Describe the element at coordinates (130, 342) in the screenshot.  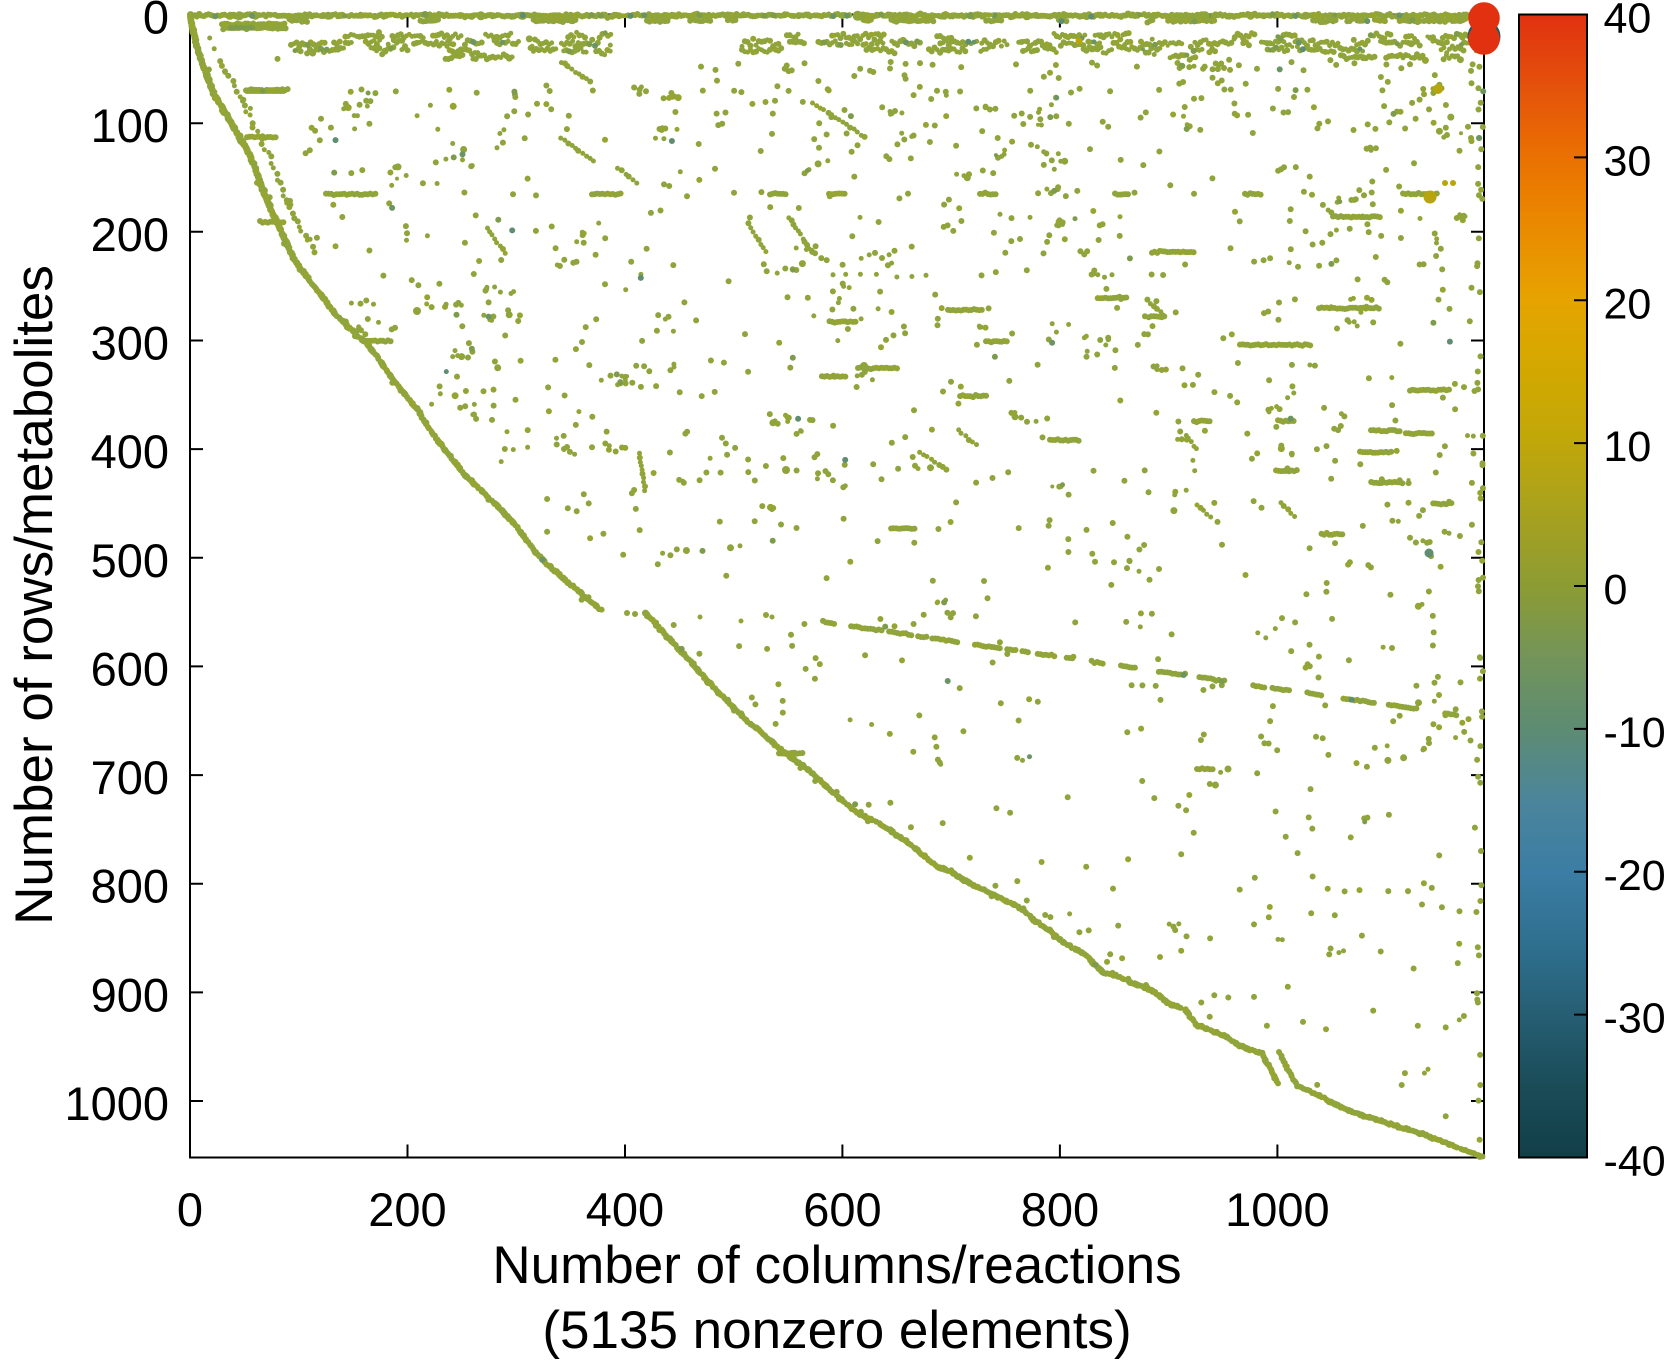
I see `svg-text: 300` at that location.